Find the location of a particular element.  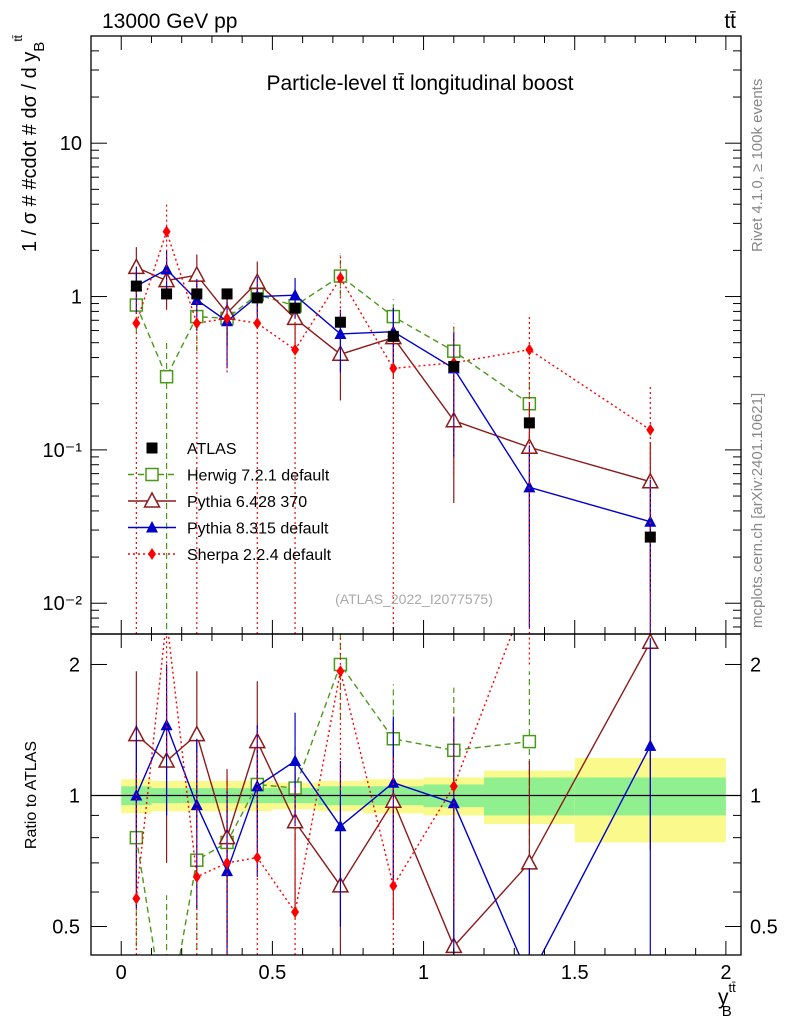

ratio-herwig-line is located at coordinates (332, 808).